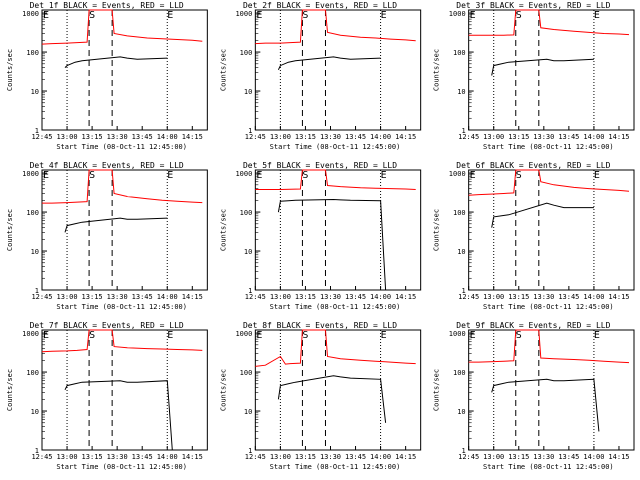 Image resolution: width=640 pixels, height=480 pixels. What do you see at coordinates (320, 5) in the screenshot?
I see `panel-title: Det 2f BLACK = Events, RED = LLD` at bounding box center [320, 5].